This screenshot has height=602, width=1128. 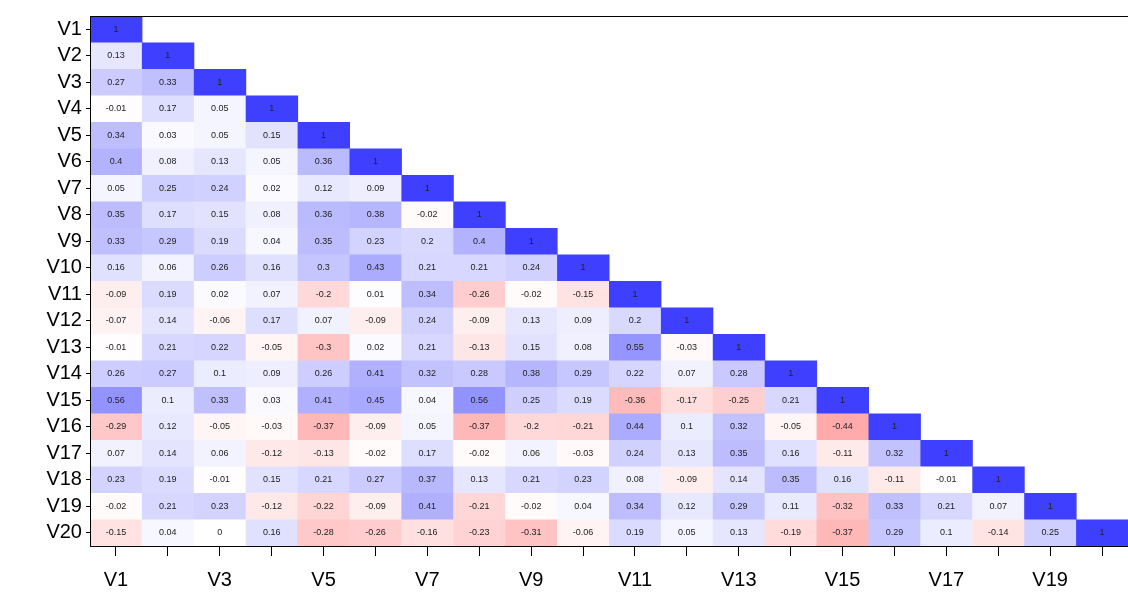 What do you see at coordinates (531, 426) in the screenshot?
I see `data-label: -0.2` at bounding box center [531, 426].